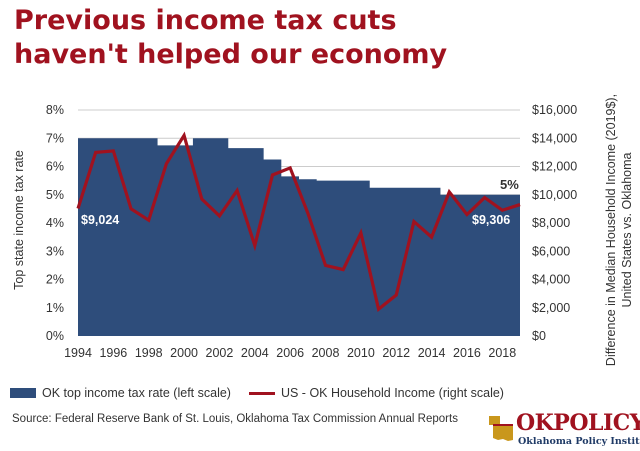 The height and width of the screenshot is (451, 640). What do you see at coordinates (55, 308) in the screenshot?
I see `left-axis-tick-label: 1%` at bounding box center [55, 308].